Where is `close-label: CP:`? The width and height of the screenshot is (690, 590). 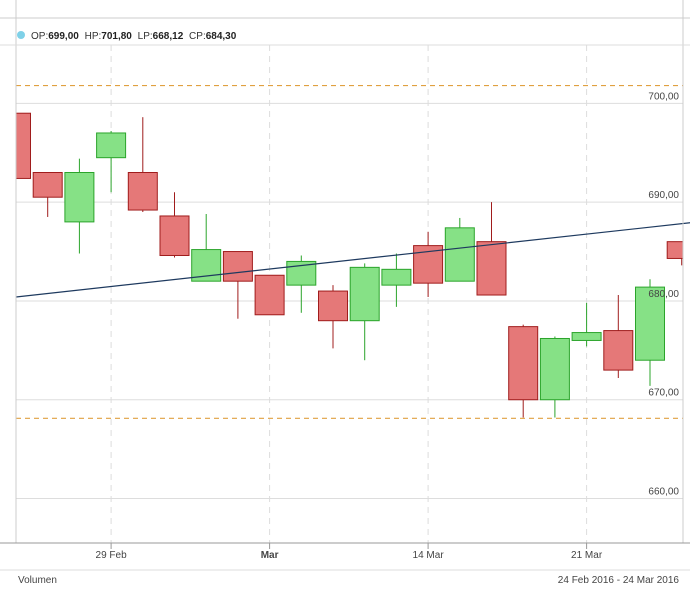 close-label: CP: is located at coordinates (197, 36).